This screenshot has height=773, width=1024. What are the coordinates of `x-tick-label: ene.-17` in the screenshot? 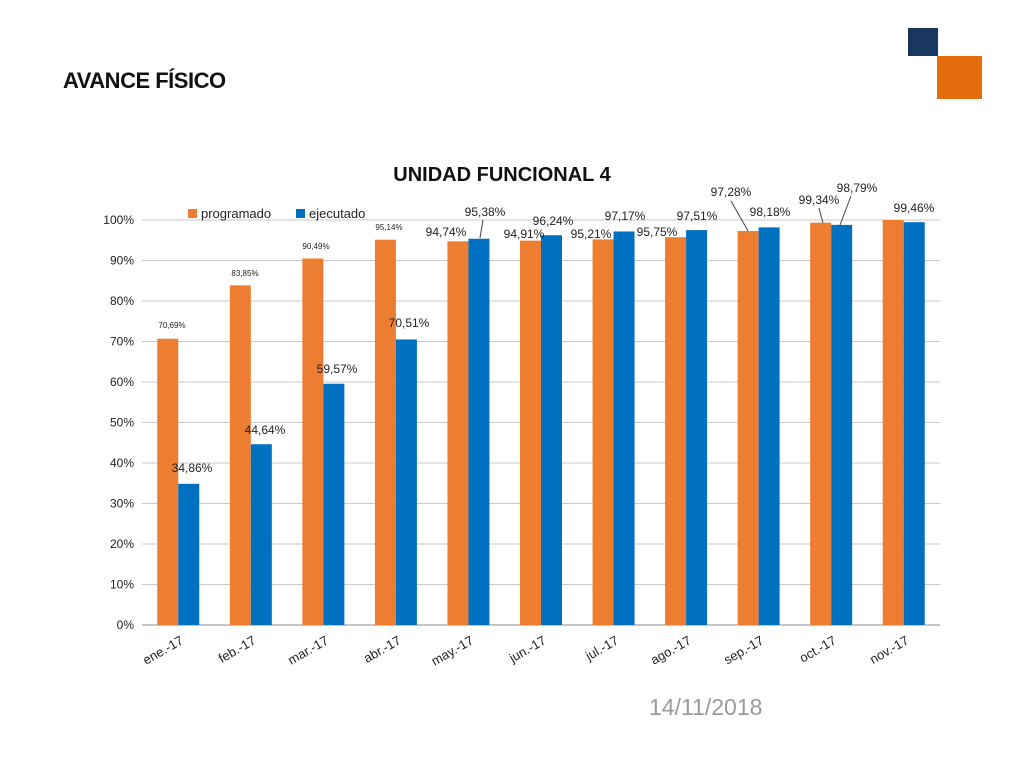 It's located at (163, 650).